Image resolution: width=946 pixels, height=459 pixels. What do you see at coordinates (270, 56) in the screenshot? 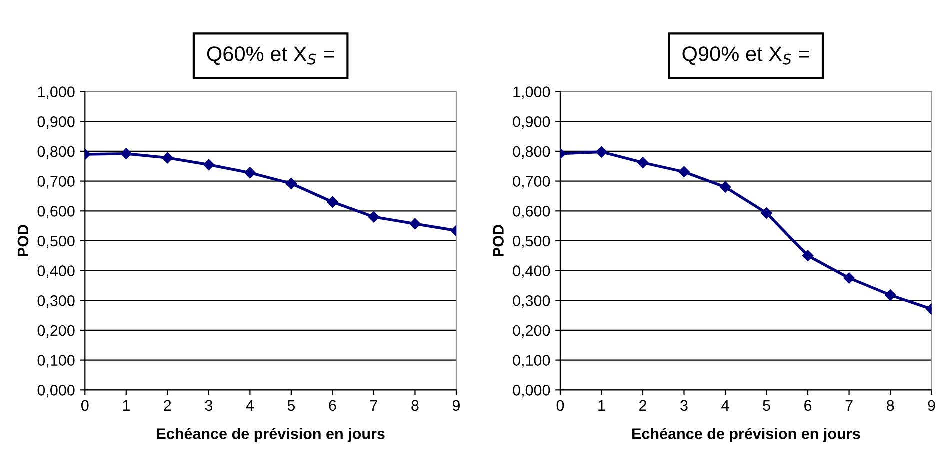
I see `chart-title: Q60% et X$_{S}$ =` at bounding box center [270, 56].